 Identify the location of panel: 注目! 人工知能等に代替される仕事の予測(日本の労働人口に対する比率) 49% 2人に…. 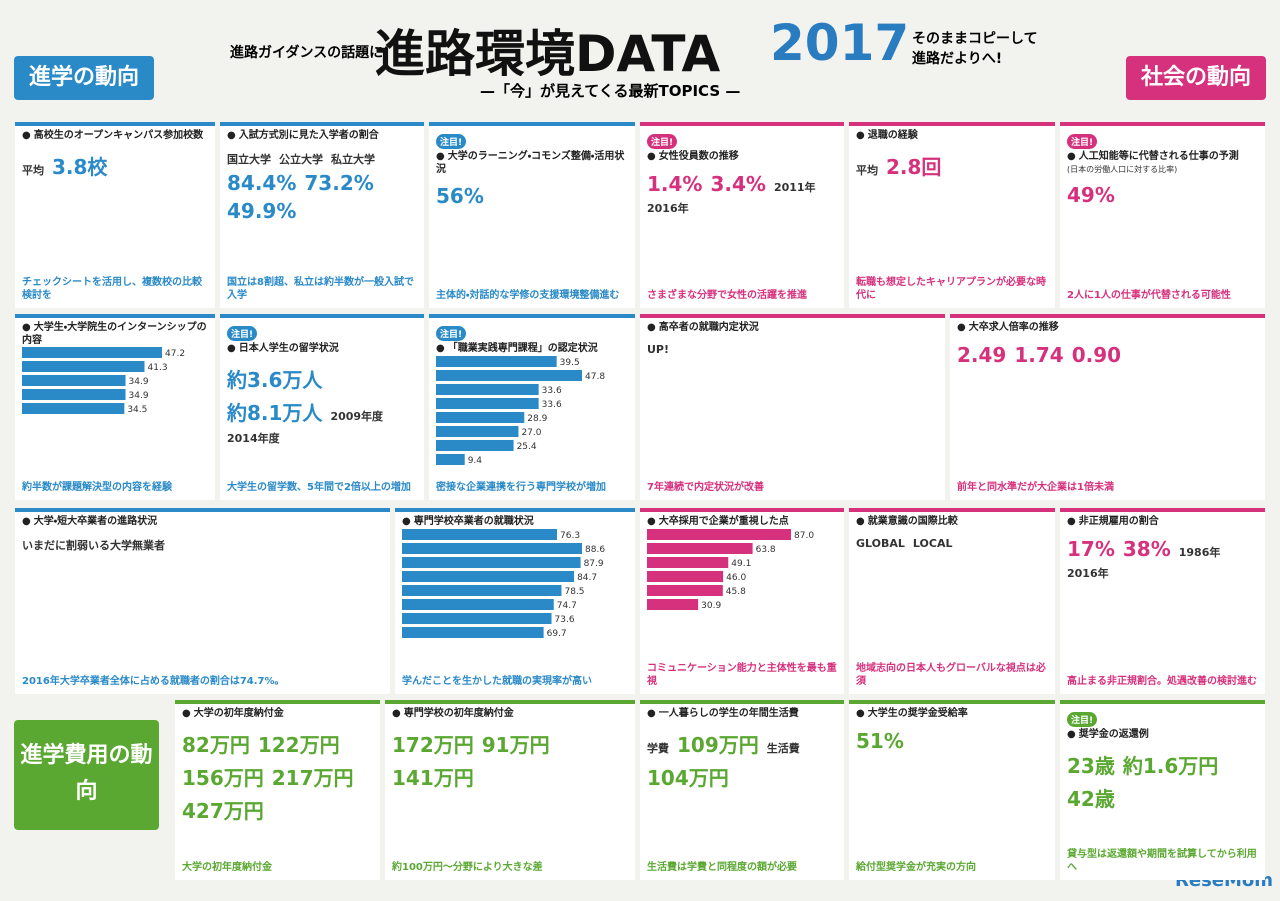
(1162, 215).